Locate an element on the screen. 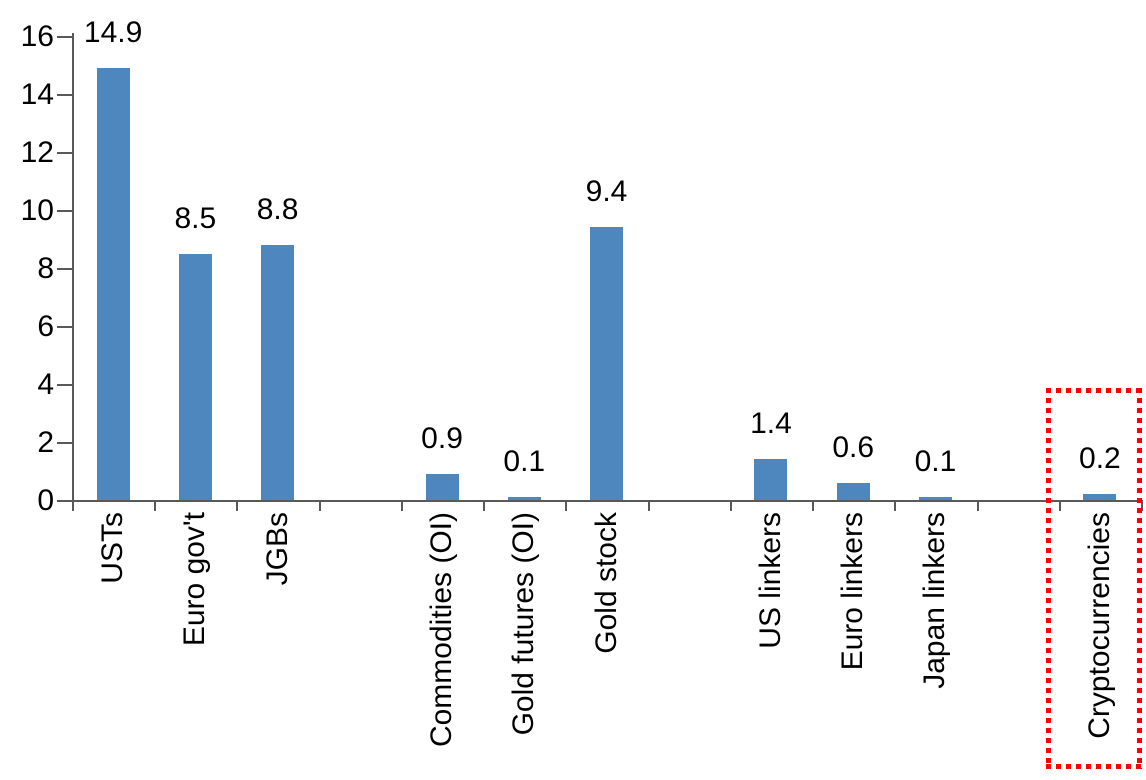  category-label: USTs is located at coordinates (113, 548).